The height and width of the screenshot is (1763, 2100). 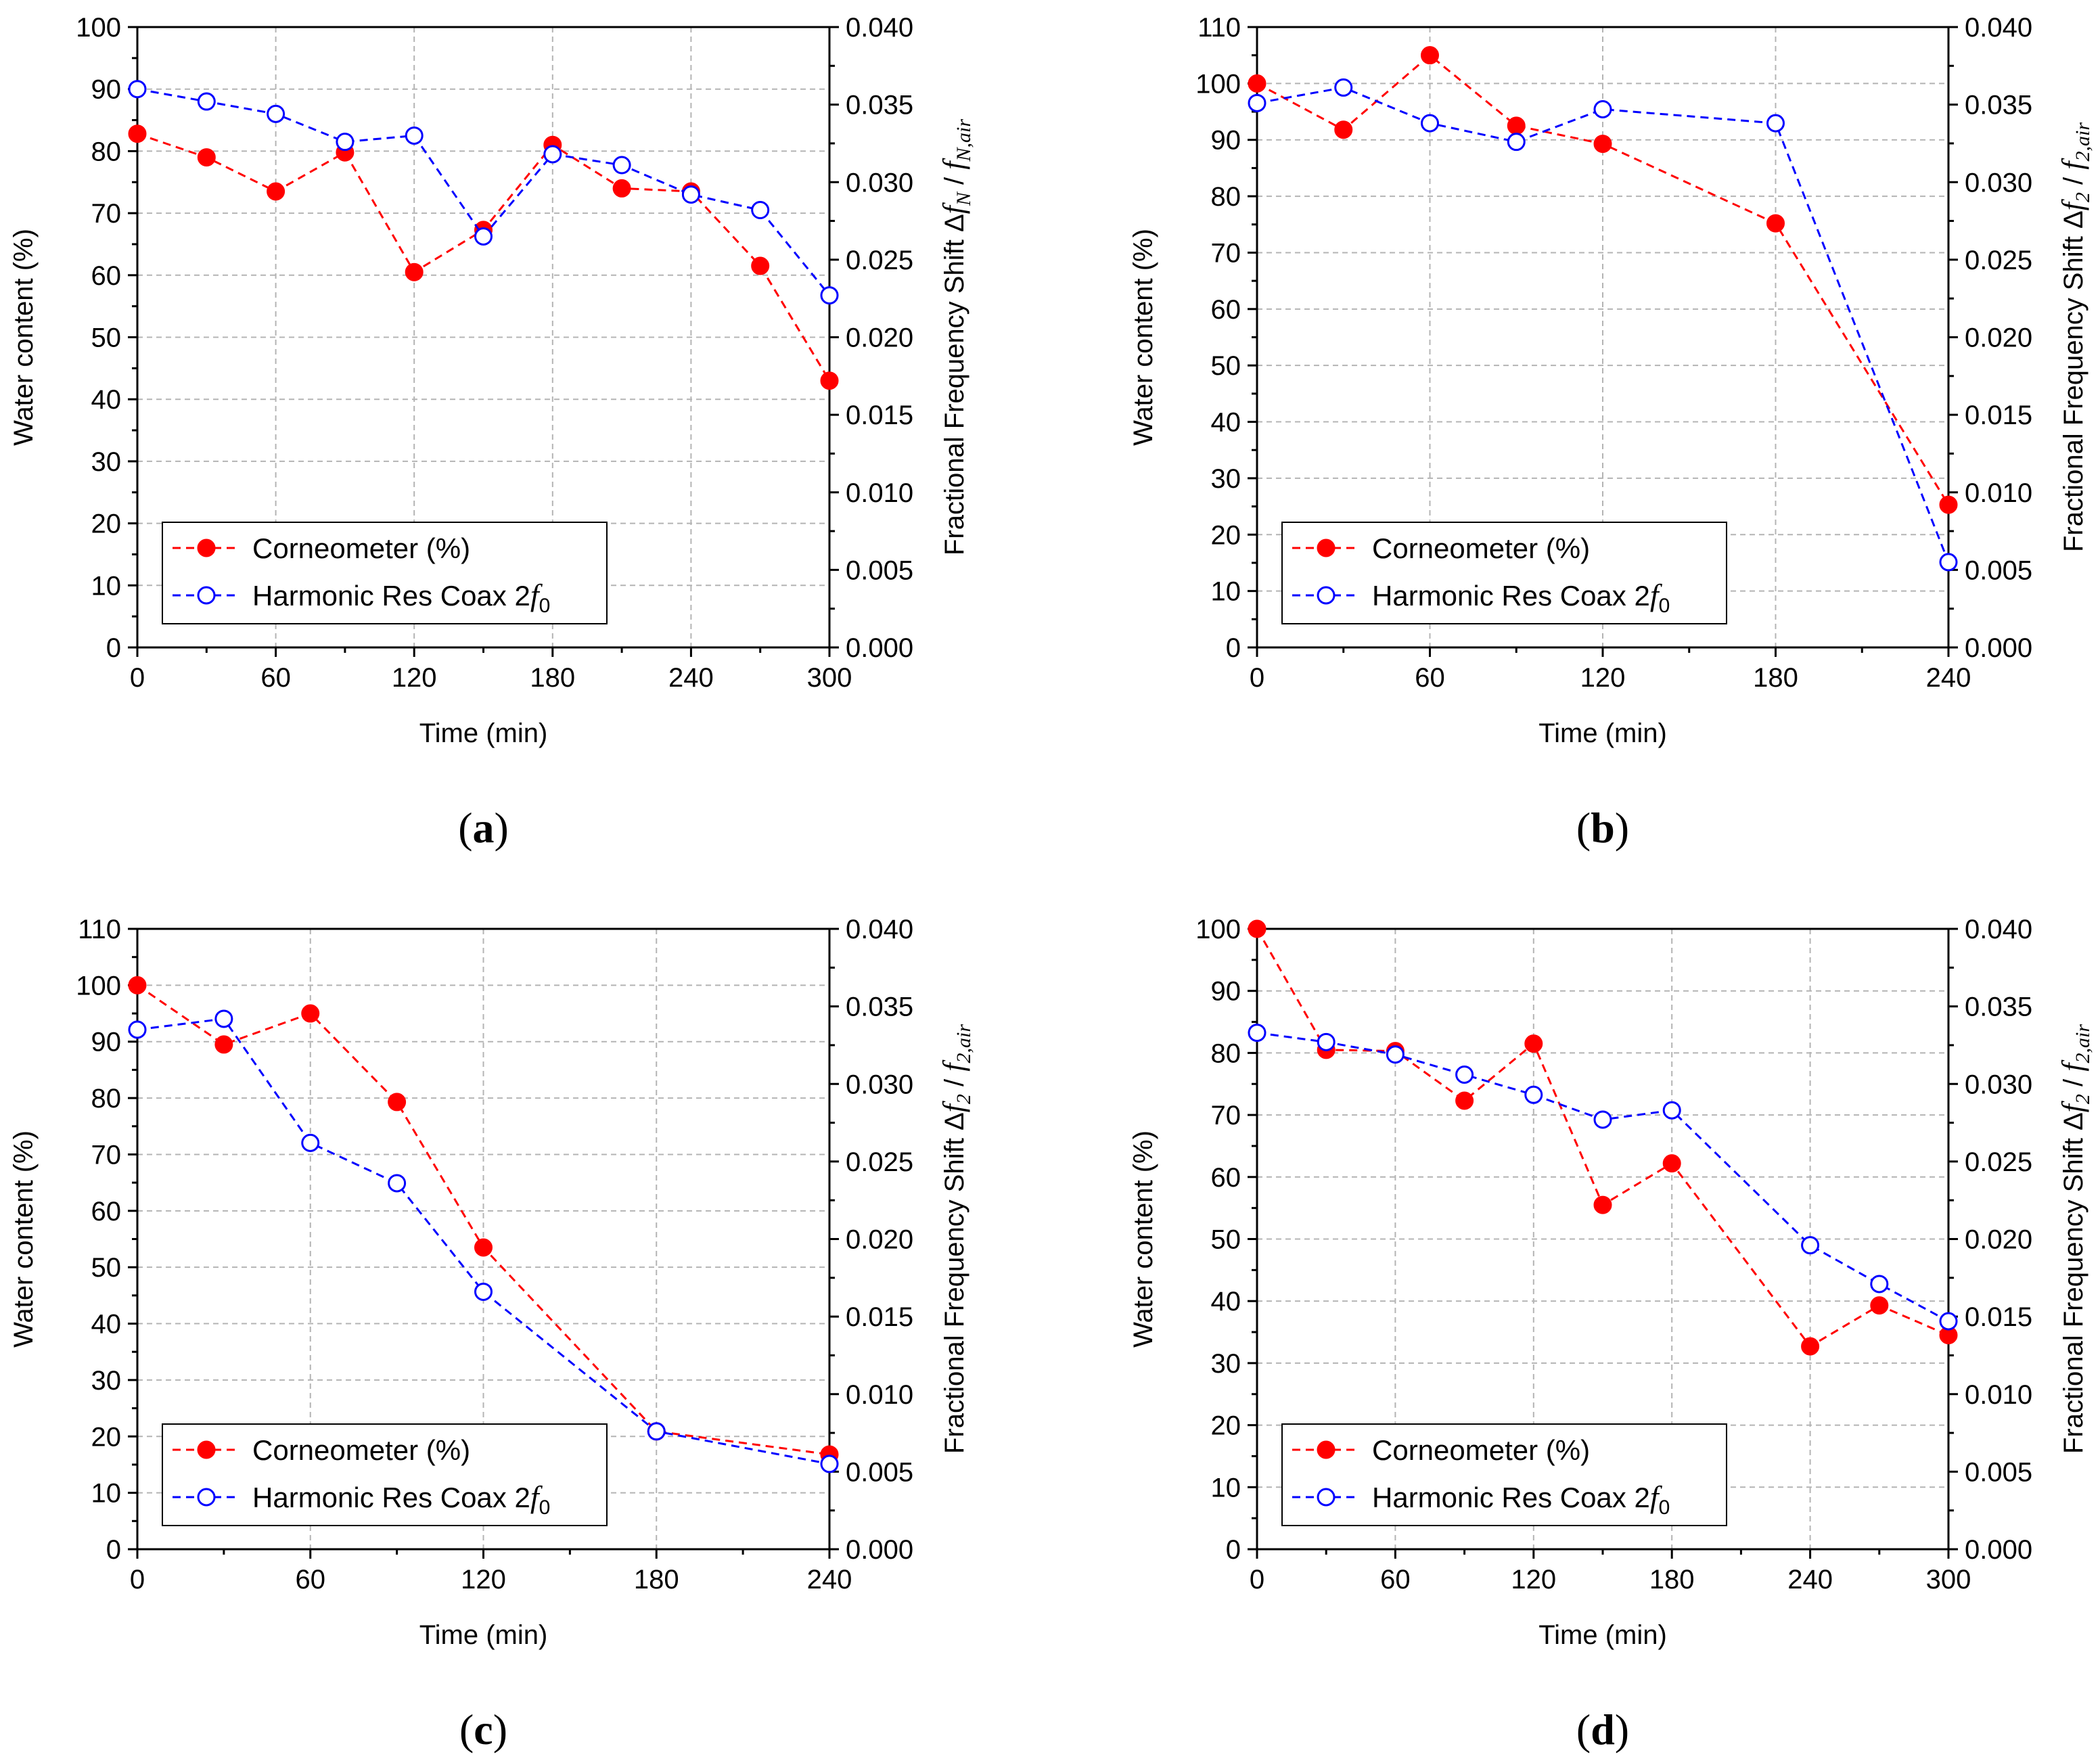 What do you see at coordinates (879, 105) in the screenshot?
I see `chart-a-y2-tick-label: 0.035` at bounding box center [879, 105].